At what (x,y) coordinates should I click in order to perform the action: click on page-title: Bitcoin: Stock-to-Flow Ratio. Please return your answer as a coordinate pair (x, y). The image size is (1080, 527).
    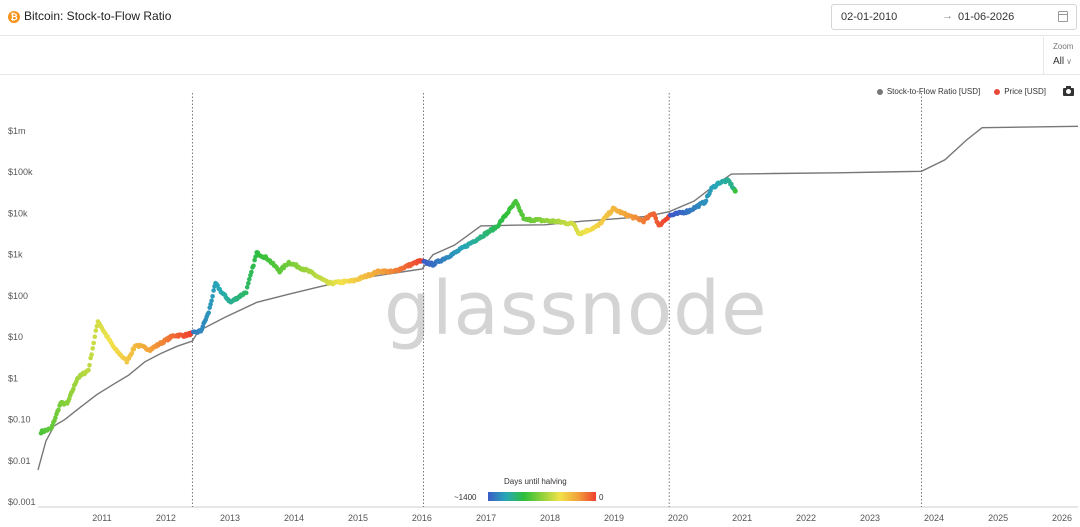
    Looking at the image, I should click on (98, 16).